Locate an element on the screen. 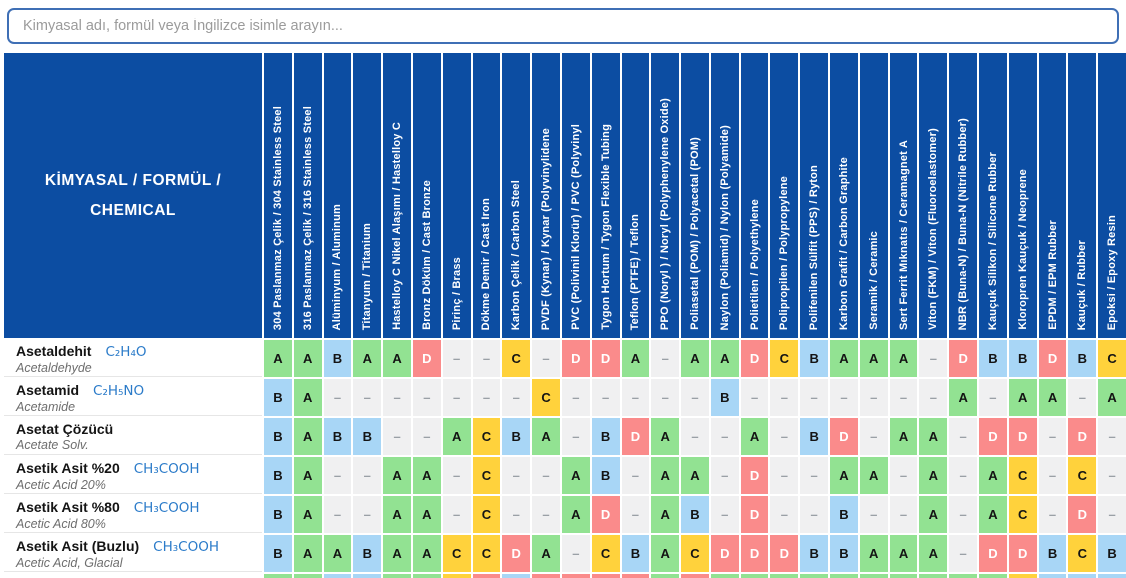 This screenshot has height=578, width=1126. column-header-5: Hastelloy C Nikel Alaşımı / Hastelloy C is located at coordinates (397, 195).